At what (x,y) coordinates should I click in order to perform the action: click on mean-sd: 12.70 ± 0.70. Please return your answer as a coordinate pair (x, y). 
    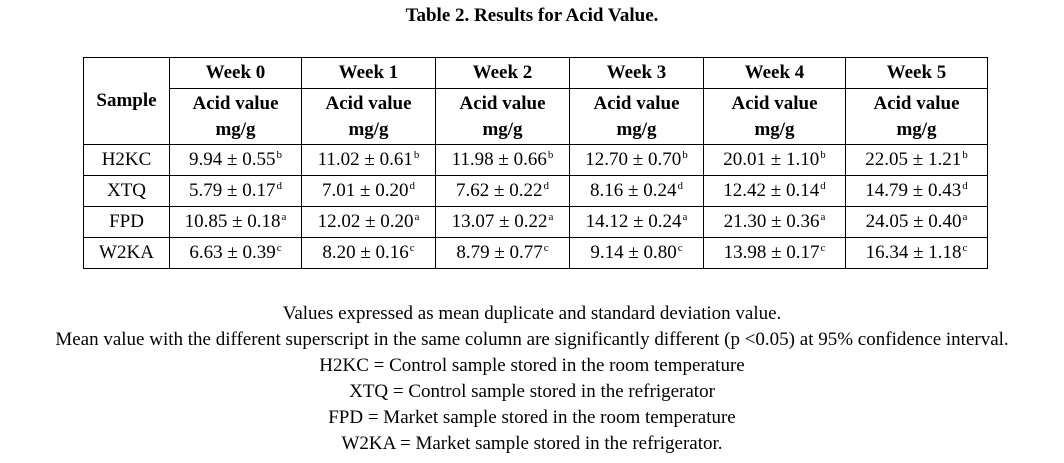
    Looking at the image, I should click on (633, 159).